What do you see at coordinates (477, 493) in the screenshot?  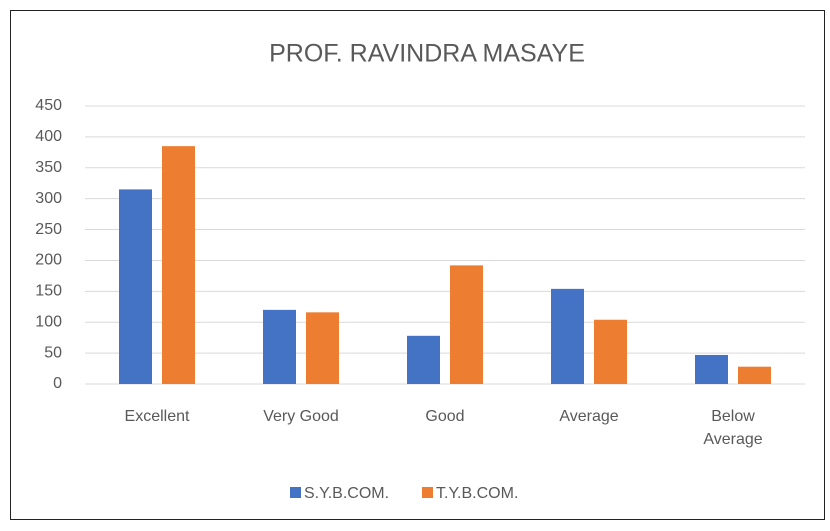 I see `legend-label: T.Y.B.COM.` at bounding box center [477, 493].